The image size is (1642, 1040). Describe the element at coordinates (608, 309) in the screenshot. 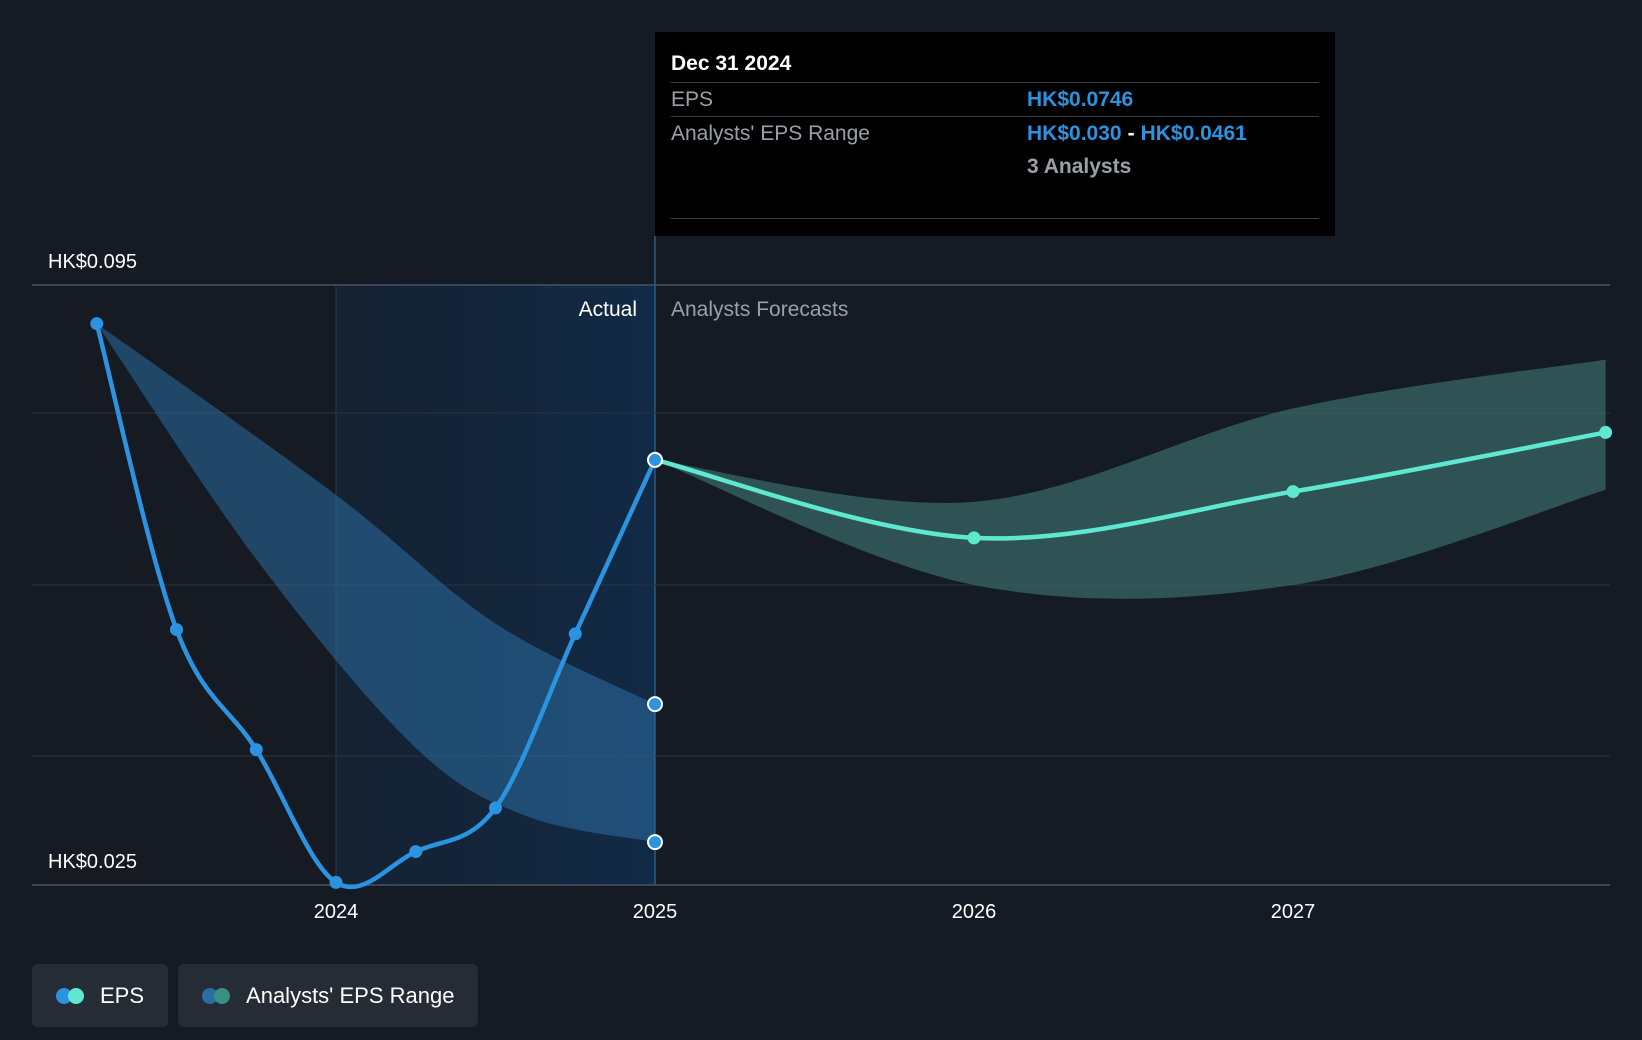

I see `actual-section-label: Actual` at that location.